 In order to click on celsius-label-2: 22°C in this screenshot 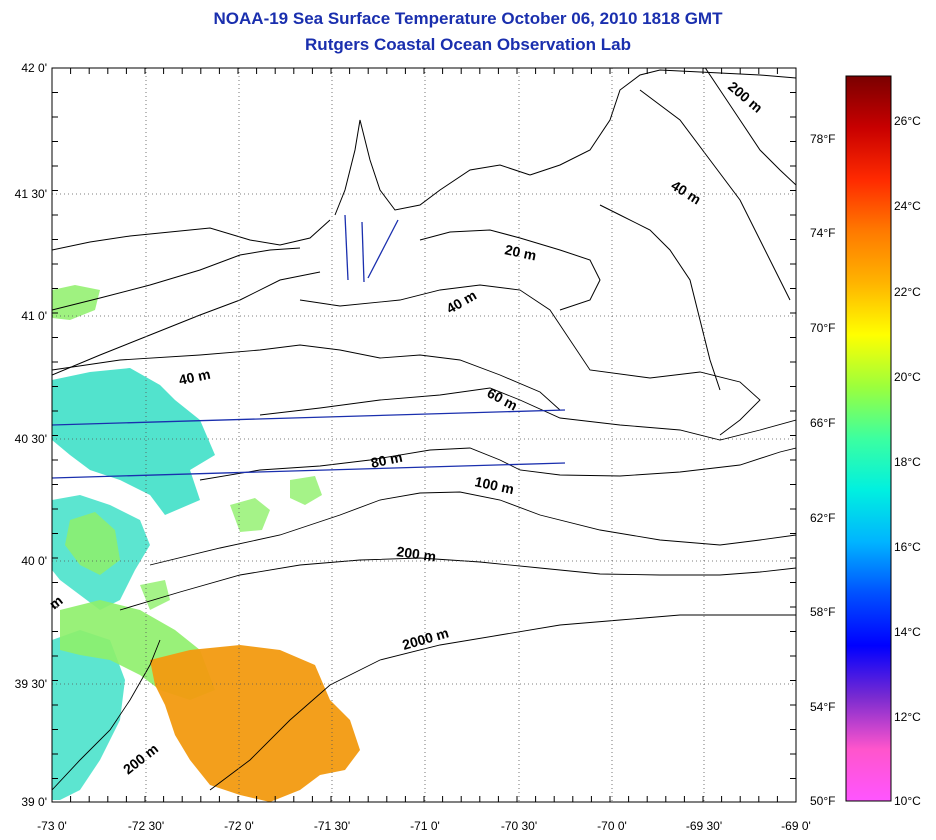, I will do `click(907, 292)`.